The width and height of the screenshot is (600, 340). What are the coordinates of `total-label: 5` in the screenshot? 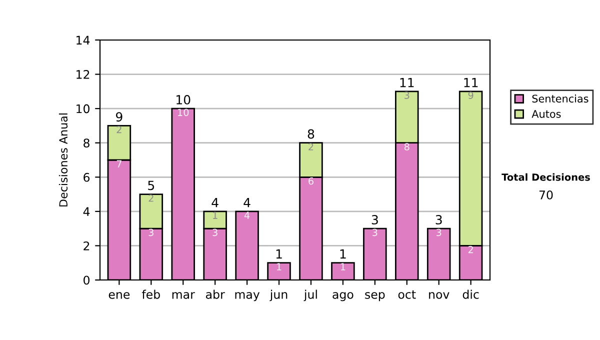 It's located at (151, 185).